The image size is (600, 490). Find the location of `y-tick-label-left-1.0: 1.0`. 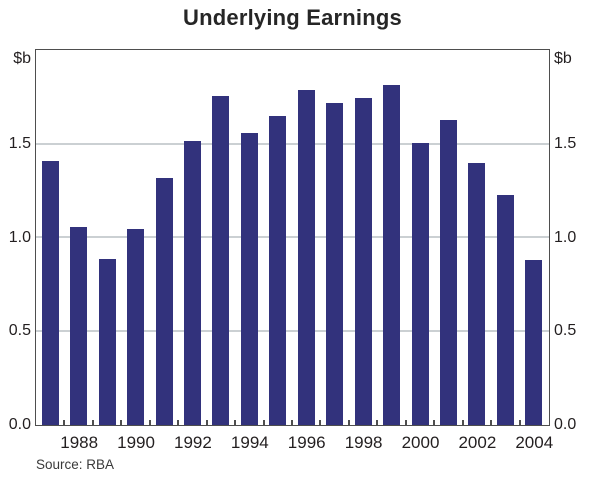

y-tick-label-left-1.0: 1.0 is located at coordinates (19, 237).